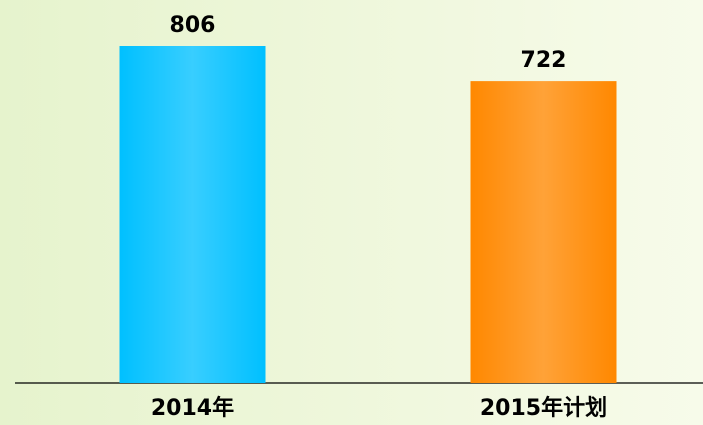 The image size is (703, 425). Describe the element at coordinates (544, 60) in the screenshot. I see `value-label: 722` at that location.